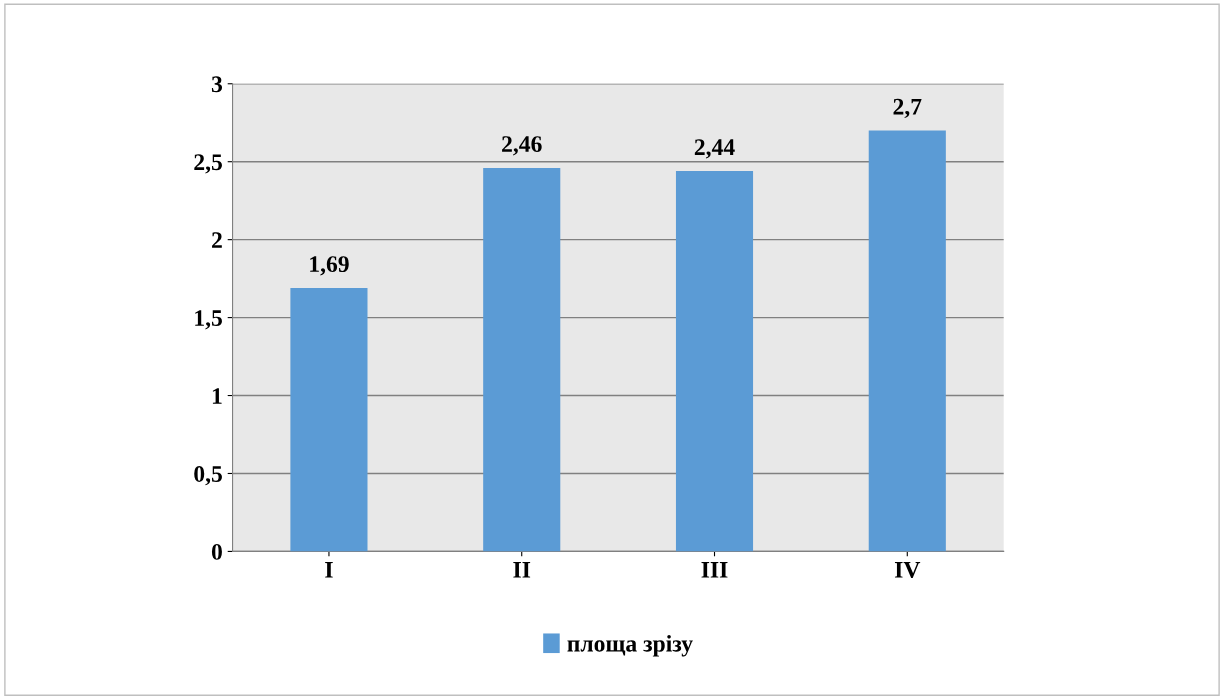  Describe the element at coordinates (208, 475) in the screenshot. I see `y-tick-label: 0,5` at that location.